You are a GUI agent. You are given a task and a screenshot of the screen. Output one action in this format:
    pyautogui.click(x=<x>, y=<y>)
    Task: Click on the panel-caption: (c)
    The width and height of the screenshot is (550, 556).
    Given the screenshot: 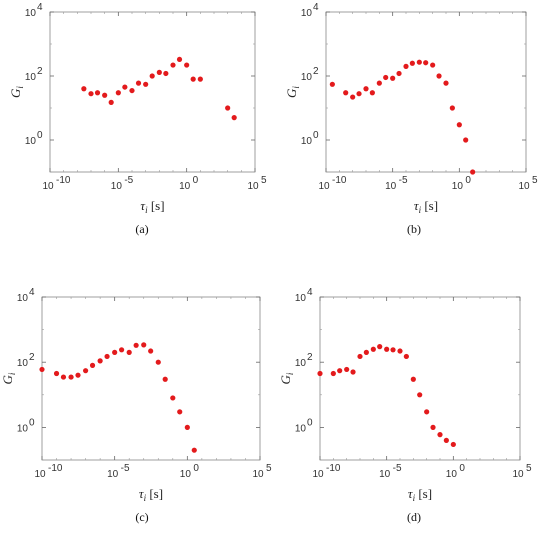 What is the action you would take?
    pyautogui.click(x=141, y=517)
    